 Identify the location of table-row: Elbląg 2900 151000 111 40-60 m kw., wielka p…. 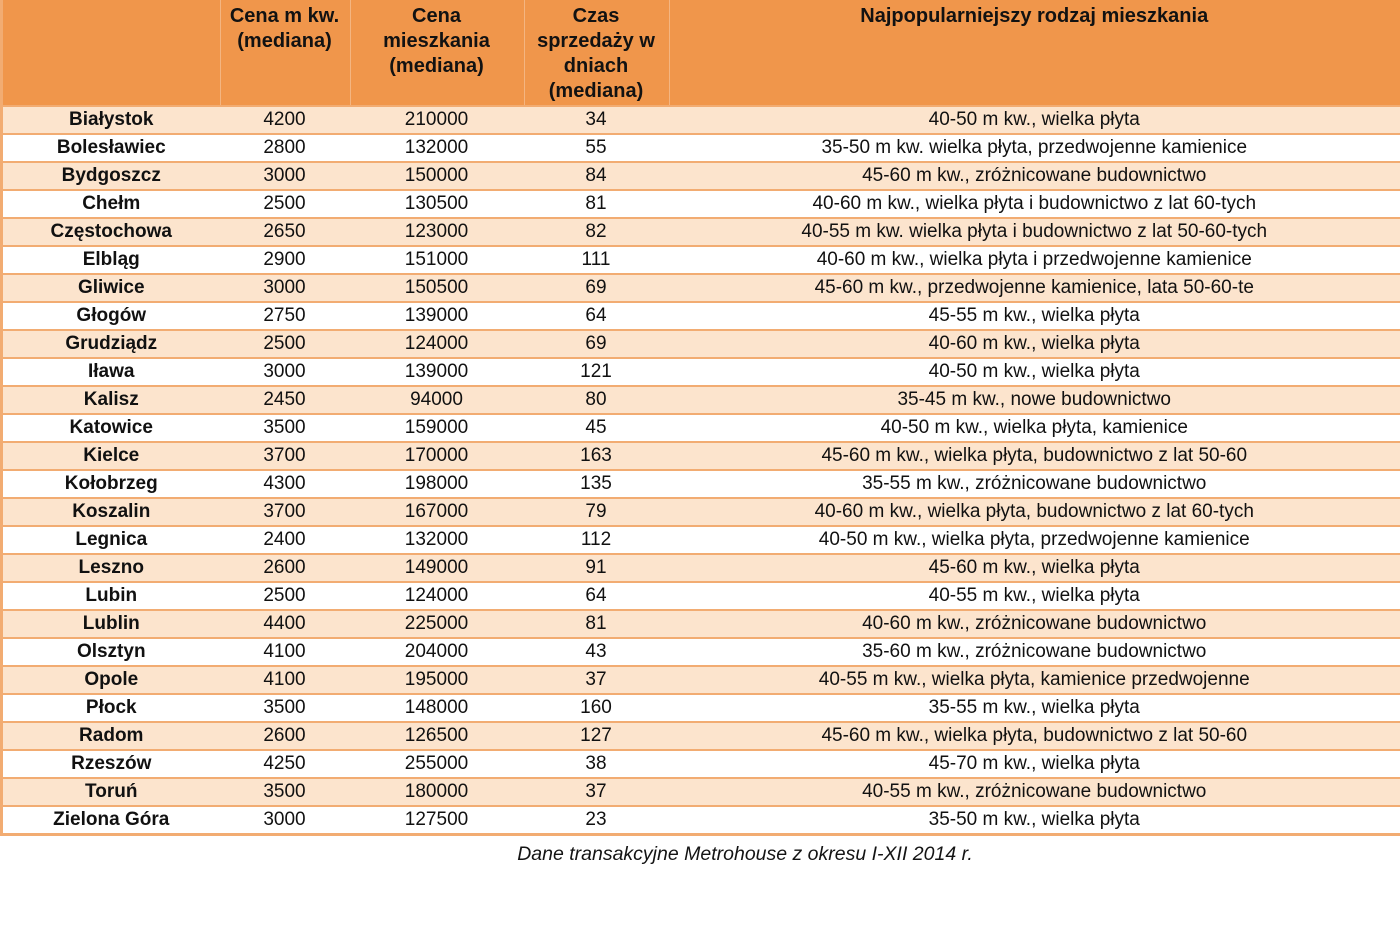
(700, 259).